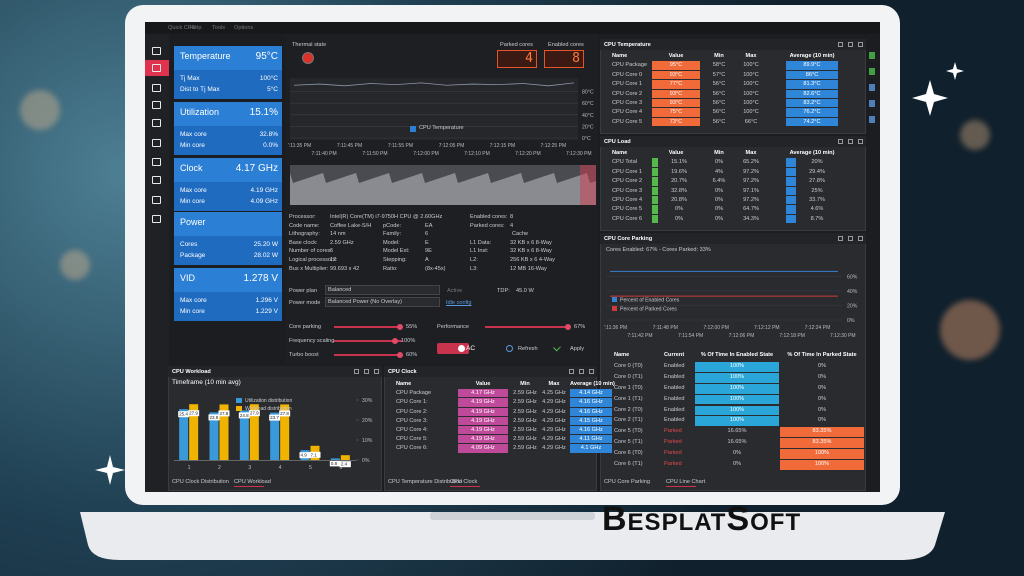  I want to click on x-tick-label: 7:12:06 PM, so click(742, 336).